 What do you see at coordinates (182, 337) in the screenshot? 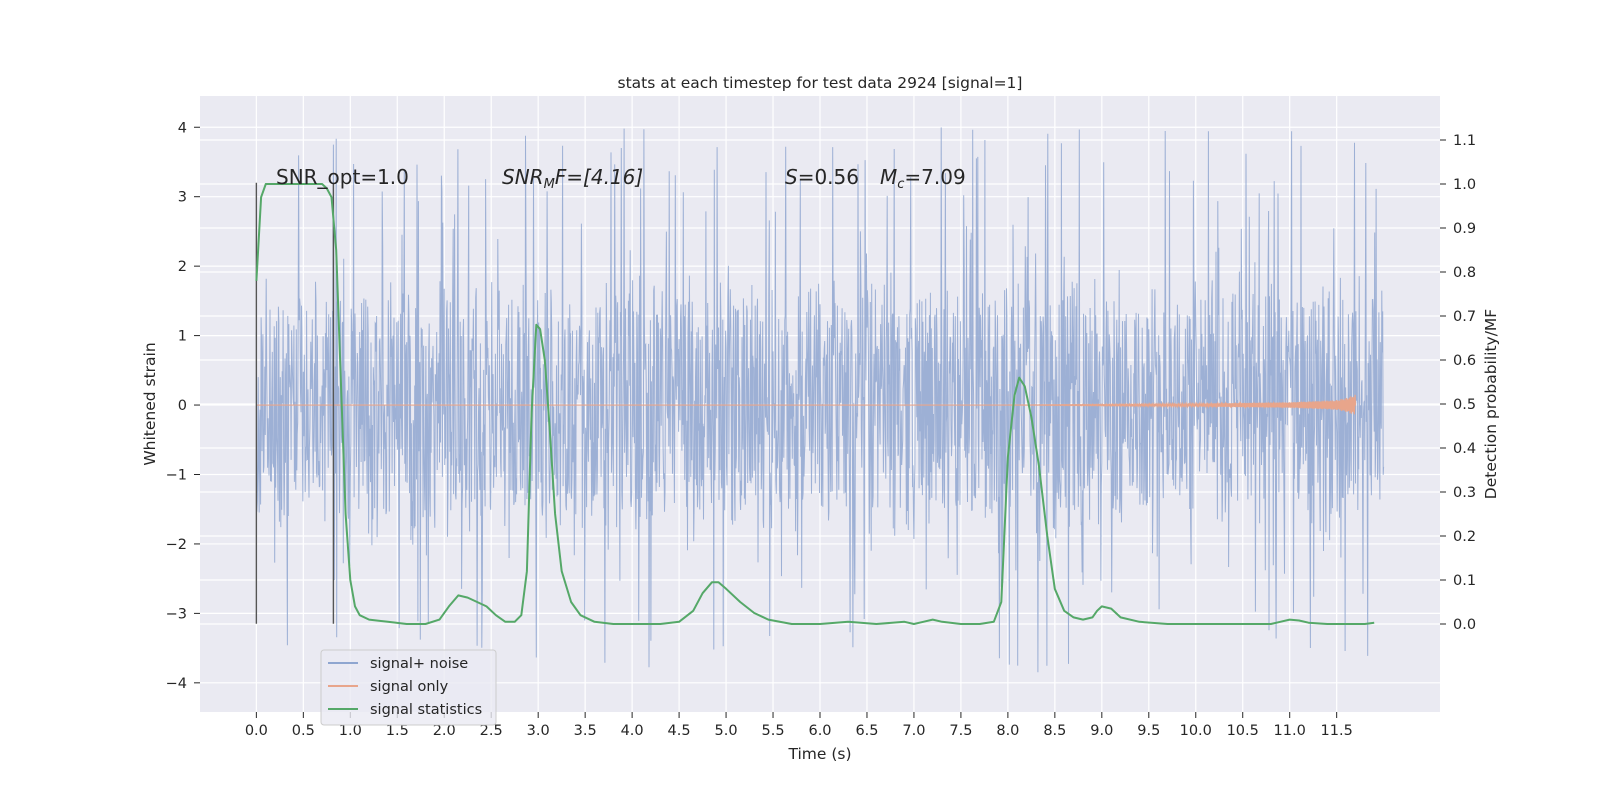
I see `y-tick-label: 1` at bounding box center [182, 337].